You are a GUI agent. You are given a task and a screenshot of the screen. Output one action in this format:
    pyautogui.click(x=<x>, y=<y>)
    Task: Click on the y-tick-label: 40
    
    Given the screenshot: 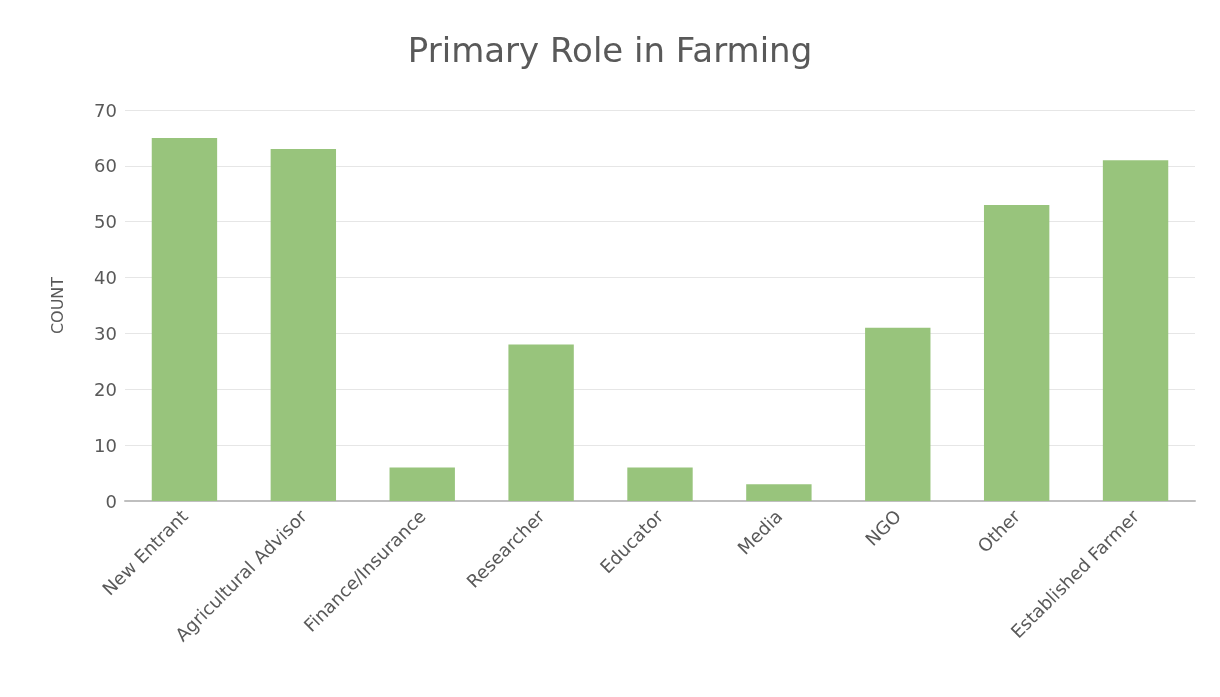 What is the action you would take?
    pyautogui.click(x=105, y=278)
    